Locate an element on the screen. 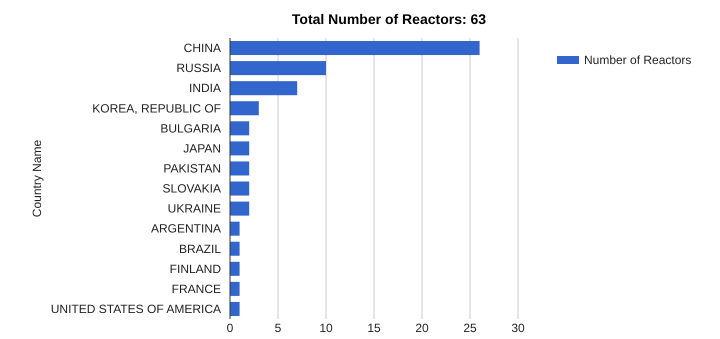 The width and height of the screenshot is (720, 339). x-tick-label: 20 is located at coordinates (422, 328).